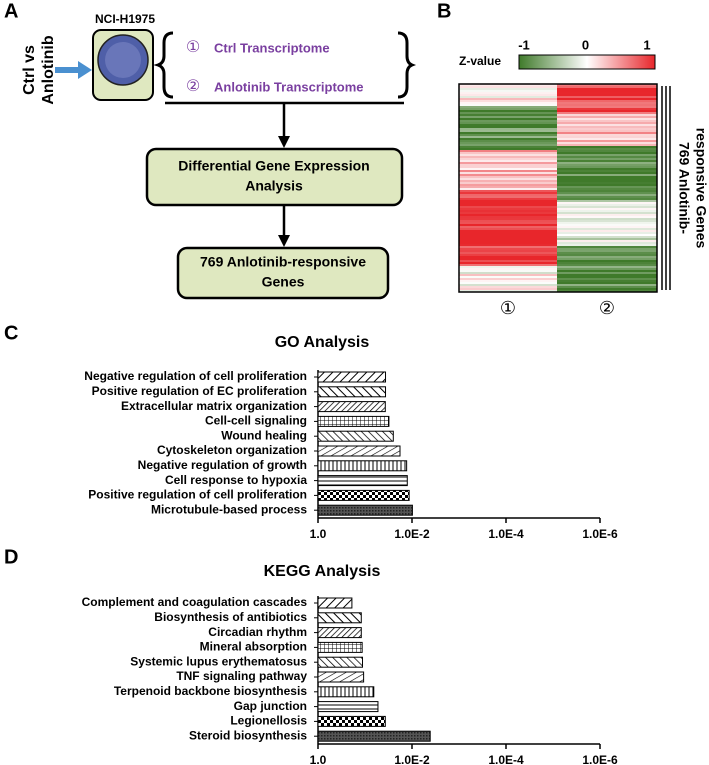 The height and width of the screenshot is (765, 709). Describe the element at coordinates (257, 632) in the screenshot. I see `category-label: Circadian rhythm` at that location.